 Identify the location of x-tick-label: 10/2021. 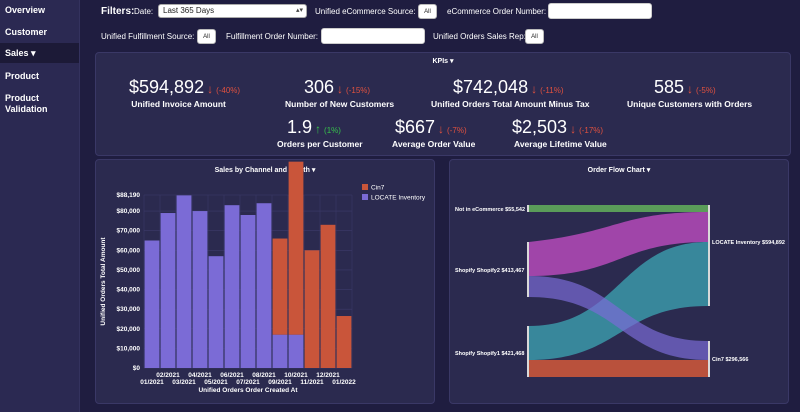
(296, 375).